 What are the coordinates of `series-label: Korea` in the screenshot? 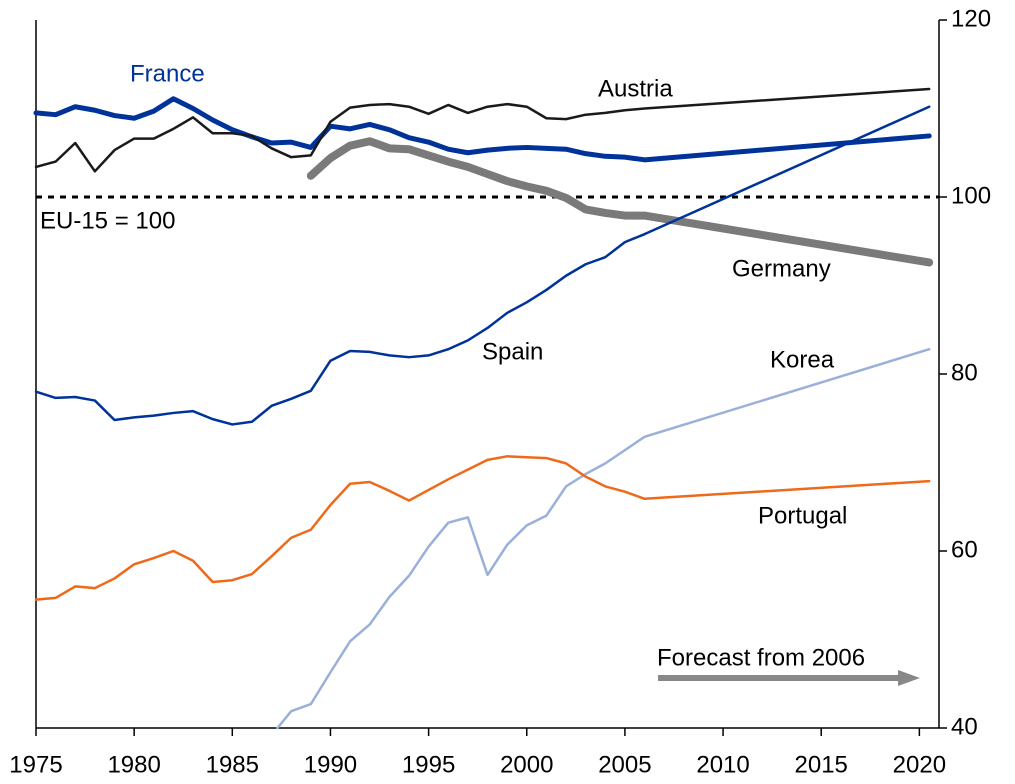 It's located at (802, 359).